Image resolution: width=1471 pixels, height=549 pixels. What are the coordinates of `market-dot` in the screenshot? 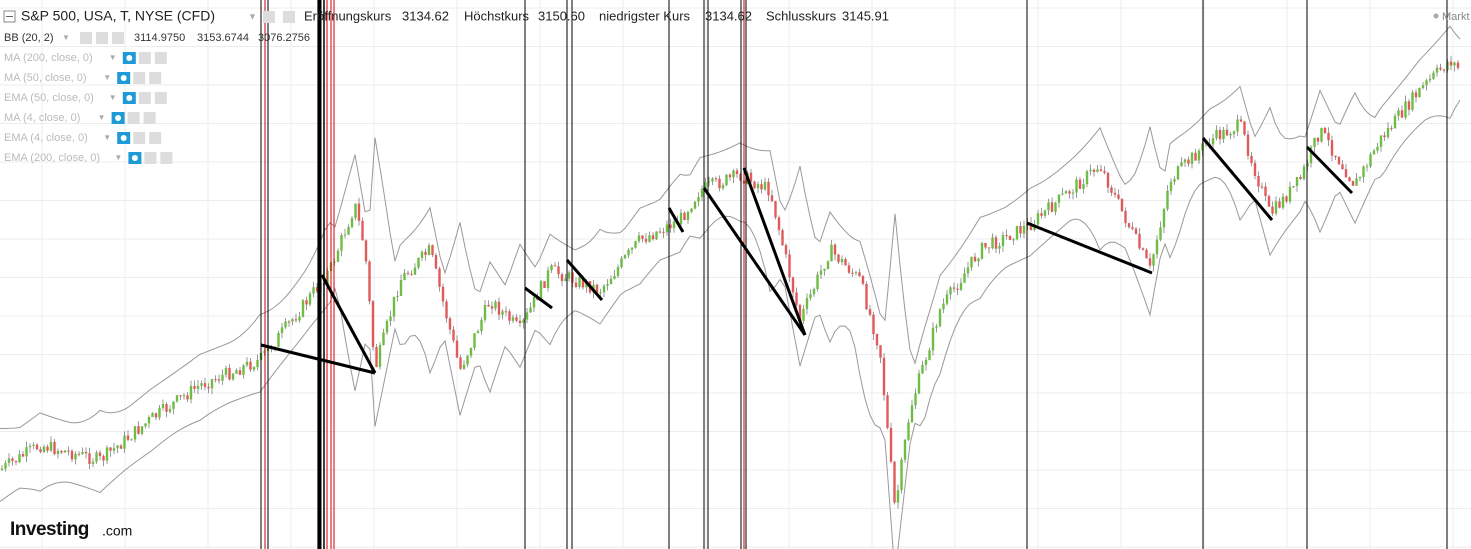 It's located at (1436, 16).